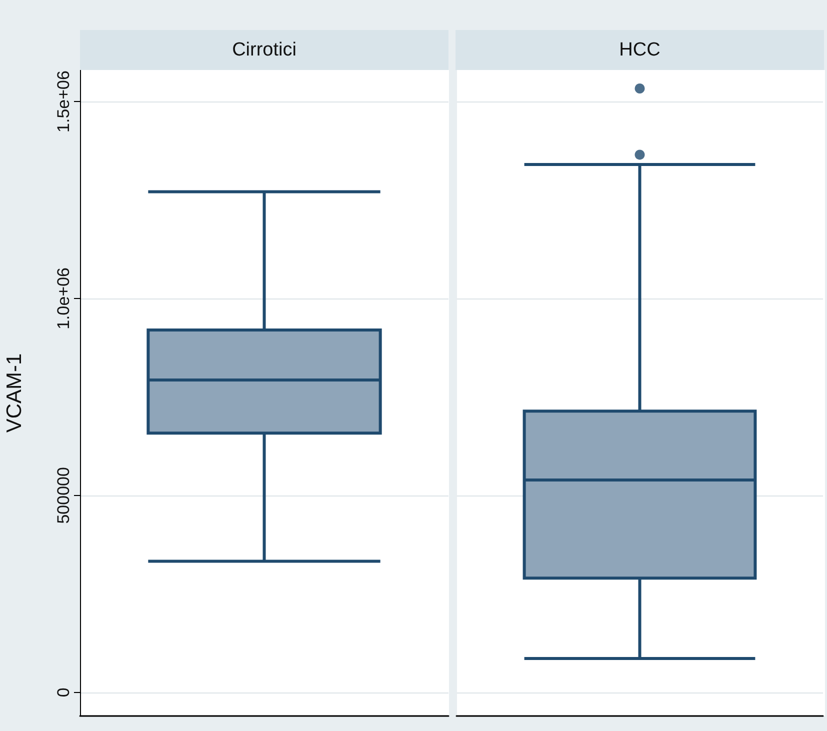 Image resolution: width=827 pixels, height=731 pixels. I want to click on y-tick-label: 1.5e+06, so click(63, 101).